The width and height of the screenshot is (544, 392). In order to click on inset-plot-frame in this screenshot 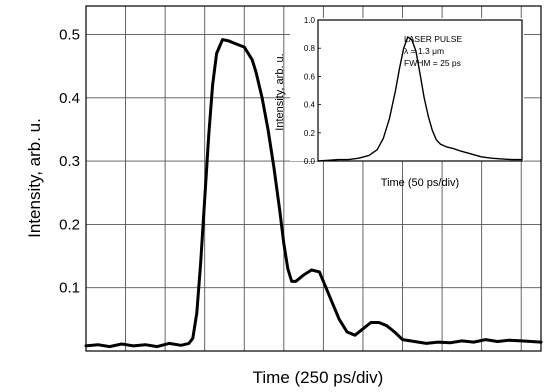, I will do `click(420, 90)`.